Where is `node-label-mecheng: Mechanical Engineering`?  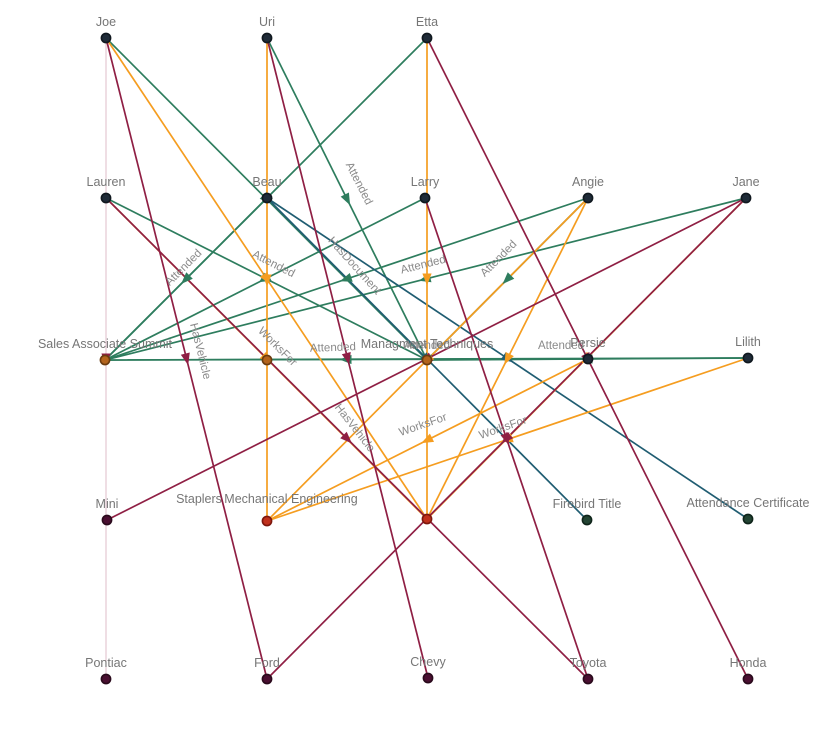 node-label-mecheng: Mechanical Engineering is located at coordinates (290, 499).